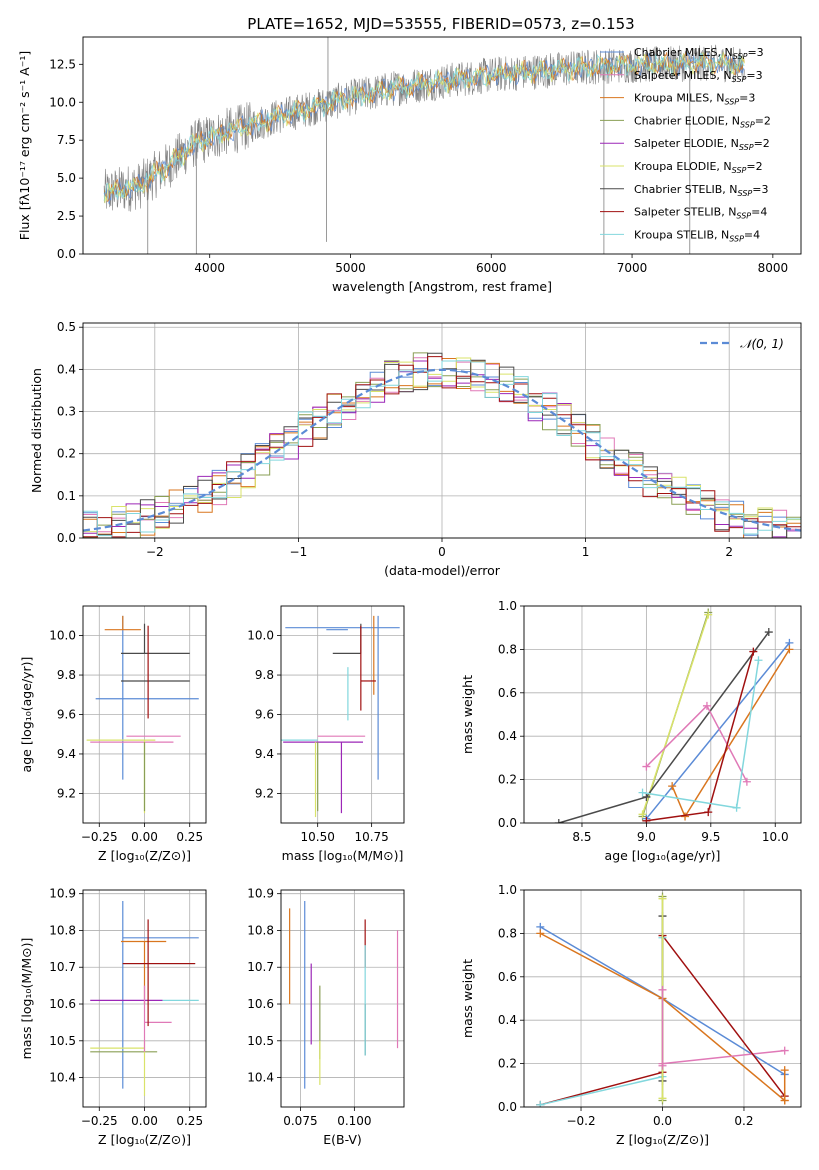 The height and width of the screenshot is (1170, 819). What do you see at coordinates (66, 675) in the screenshot?
I see `y-tick-label: 9.8` at bounding box center [66, 675].